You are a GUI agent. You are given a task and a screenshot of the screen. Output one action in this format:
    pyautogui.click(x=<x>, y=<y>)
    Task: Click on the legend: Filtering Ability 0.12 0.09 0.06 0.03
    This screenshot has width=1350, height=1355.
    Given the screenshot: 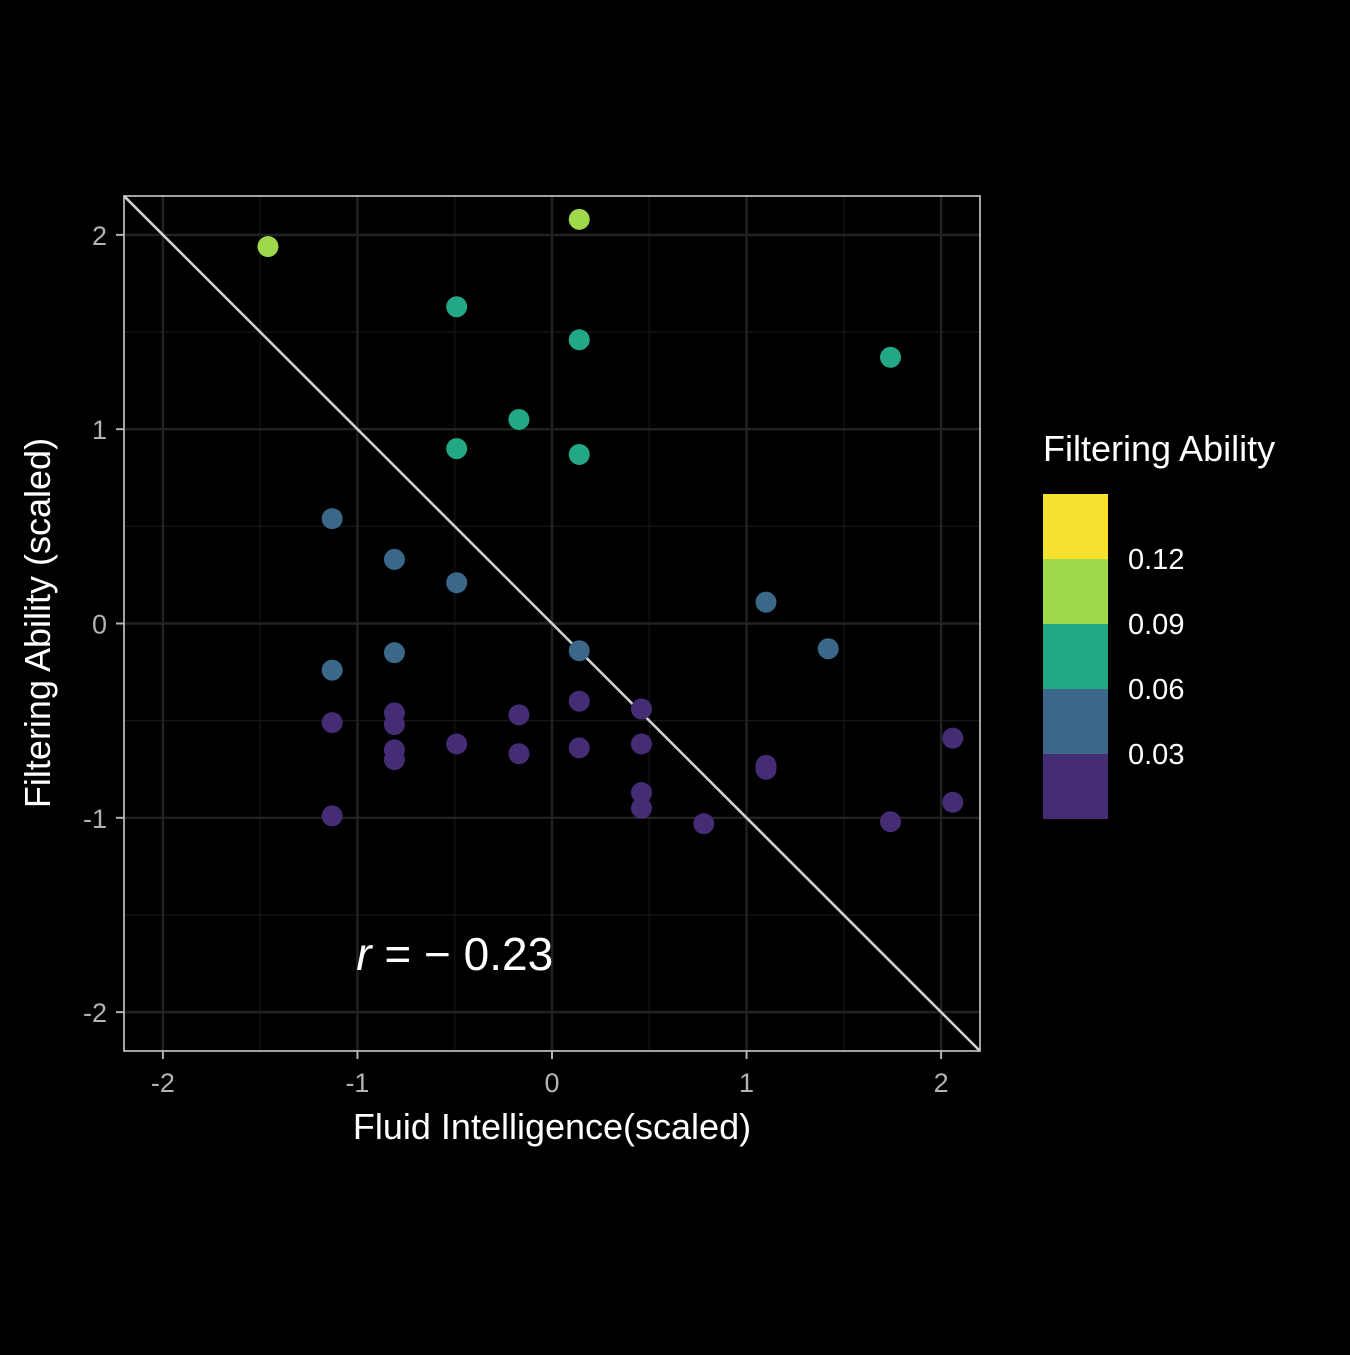 What is the action you would take?
    pyautogui.click(x=1159, y=623)
    